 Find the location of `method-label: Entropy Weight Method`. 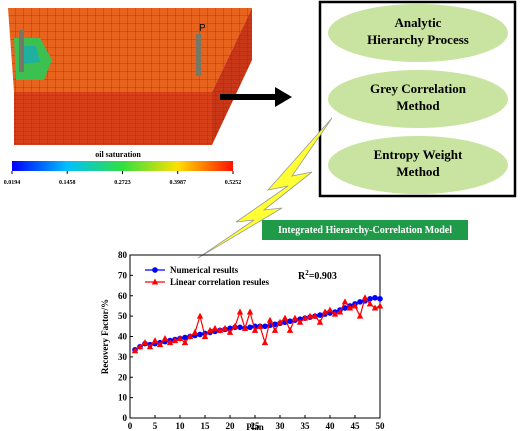

method-label: Entropy Weight Method is located at coordinates (418, 163).